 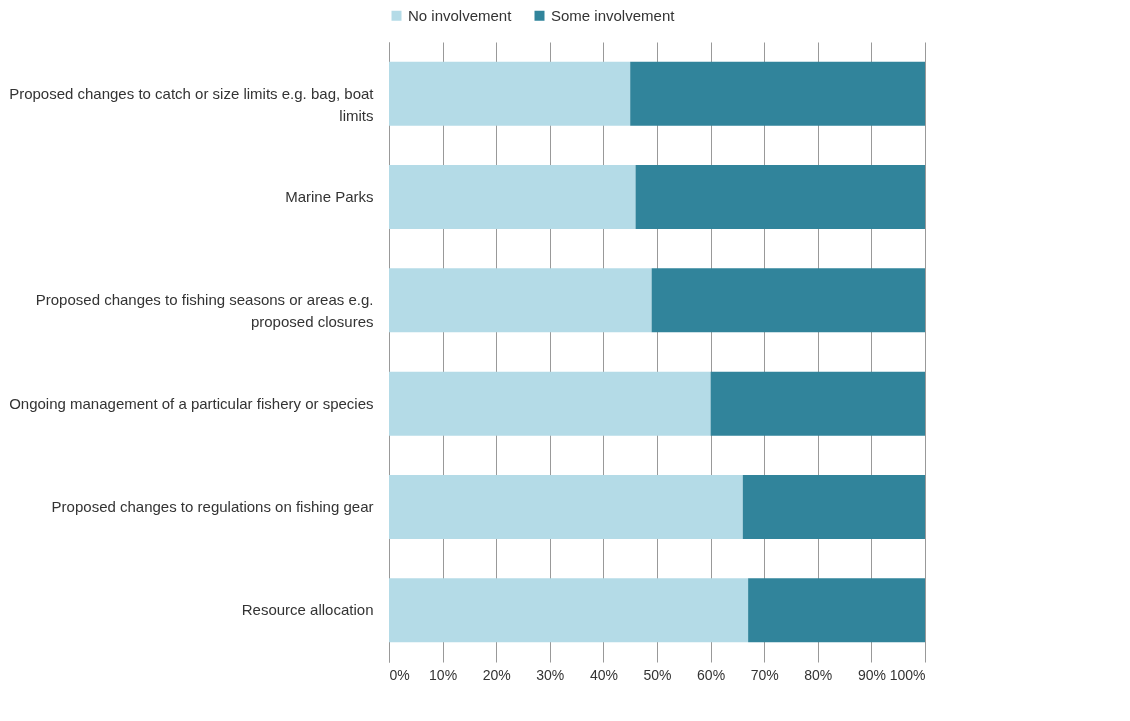 I want to click on x-tick-label: 80%, so click(x=818, y=674).